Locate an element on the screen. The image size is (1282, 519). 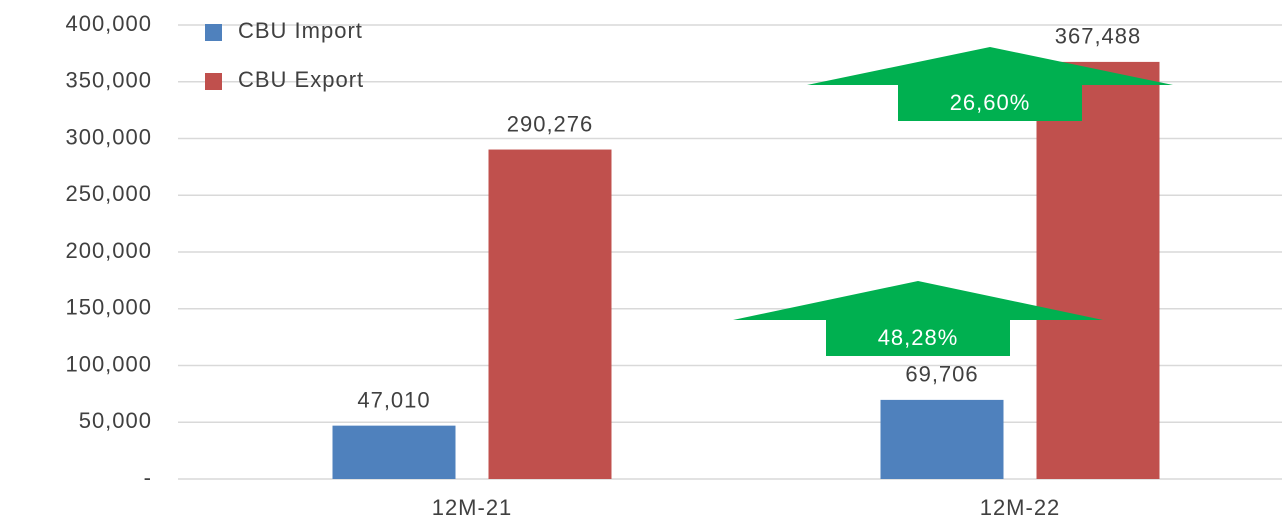
value-label: 290,276 is located at coordinates (550, 123).